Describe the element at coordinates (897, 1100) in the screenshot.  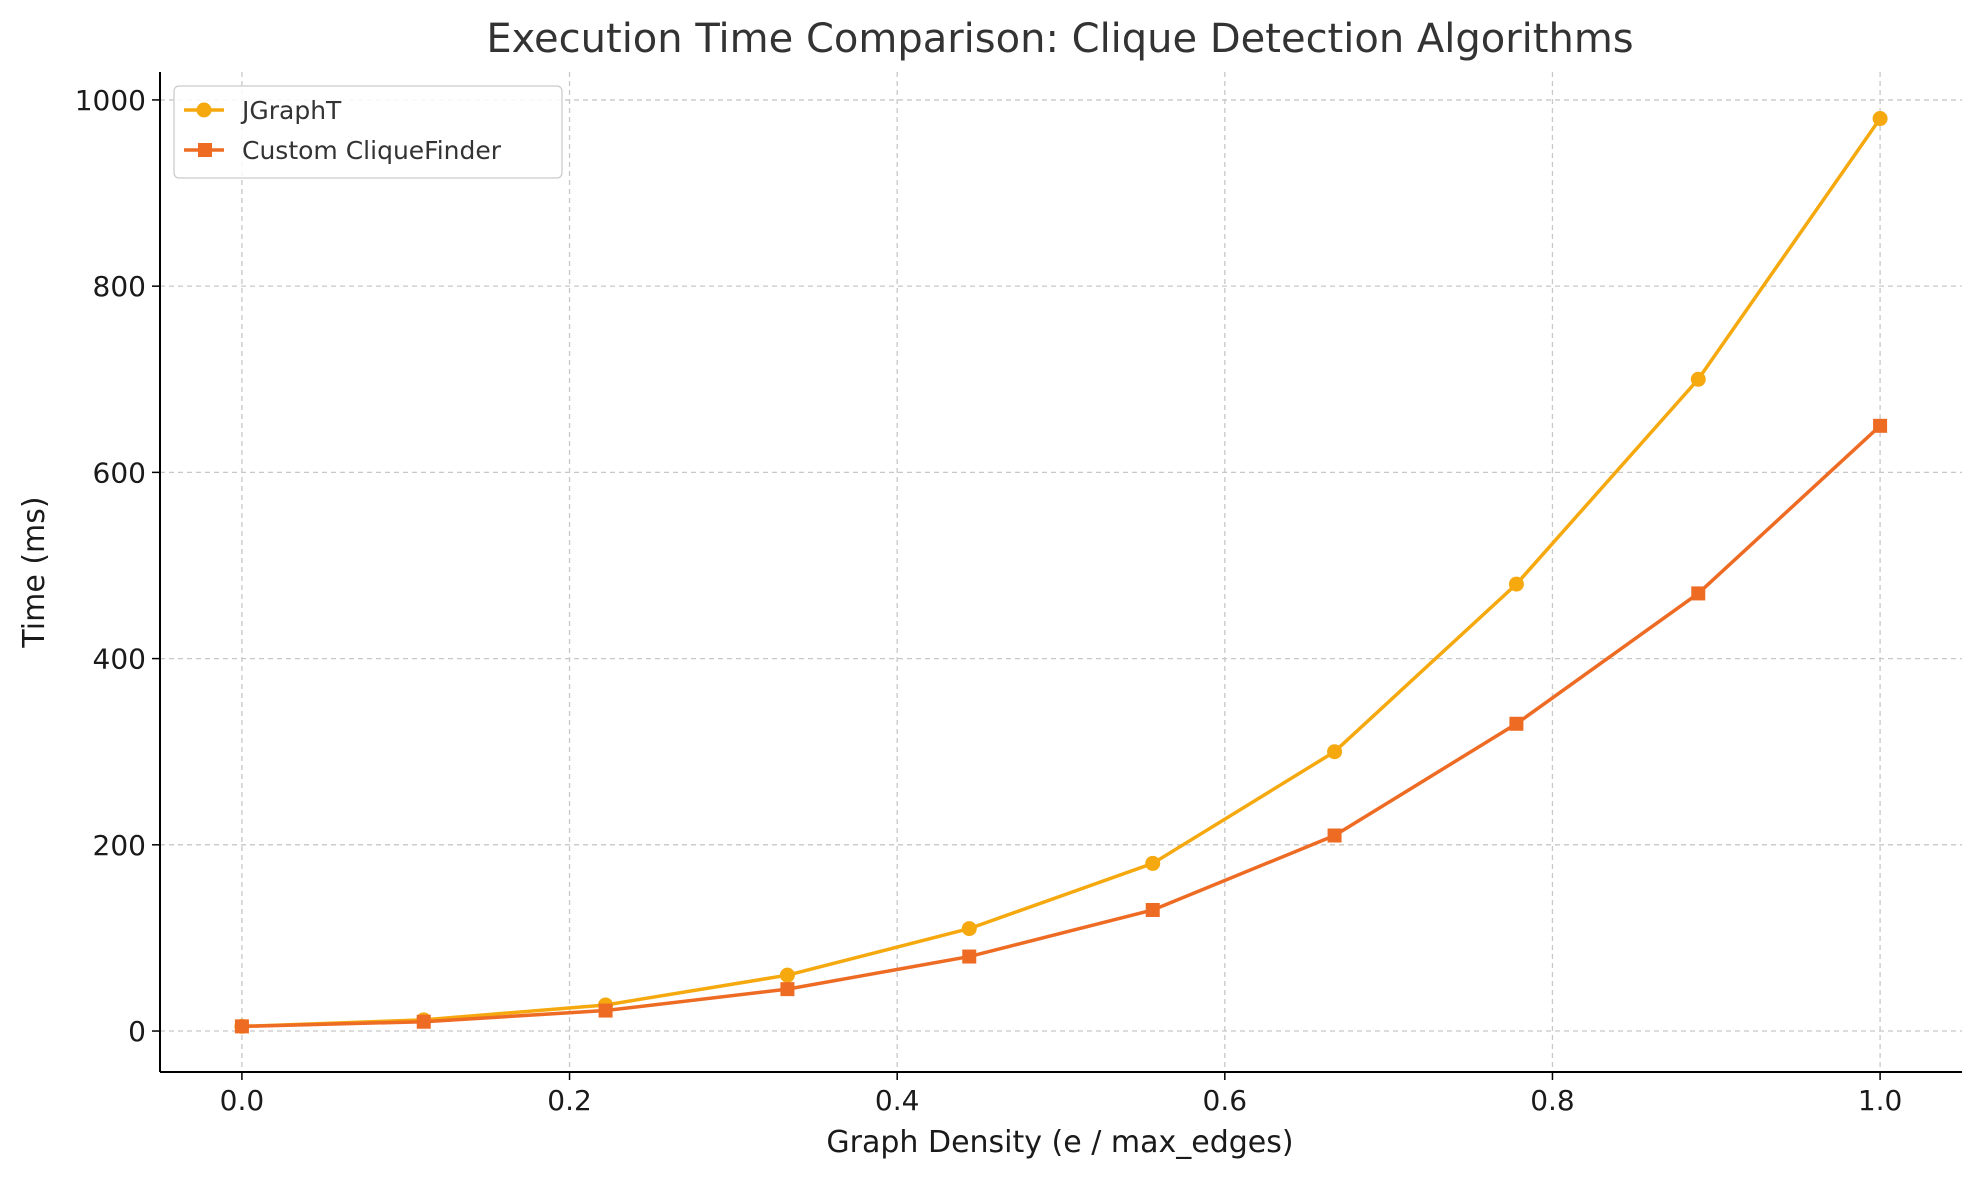
I see `x-tick-label: 0.4` at that location.